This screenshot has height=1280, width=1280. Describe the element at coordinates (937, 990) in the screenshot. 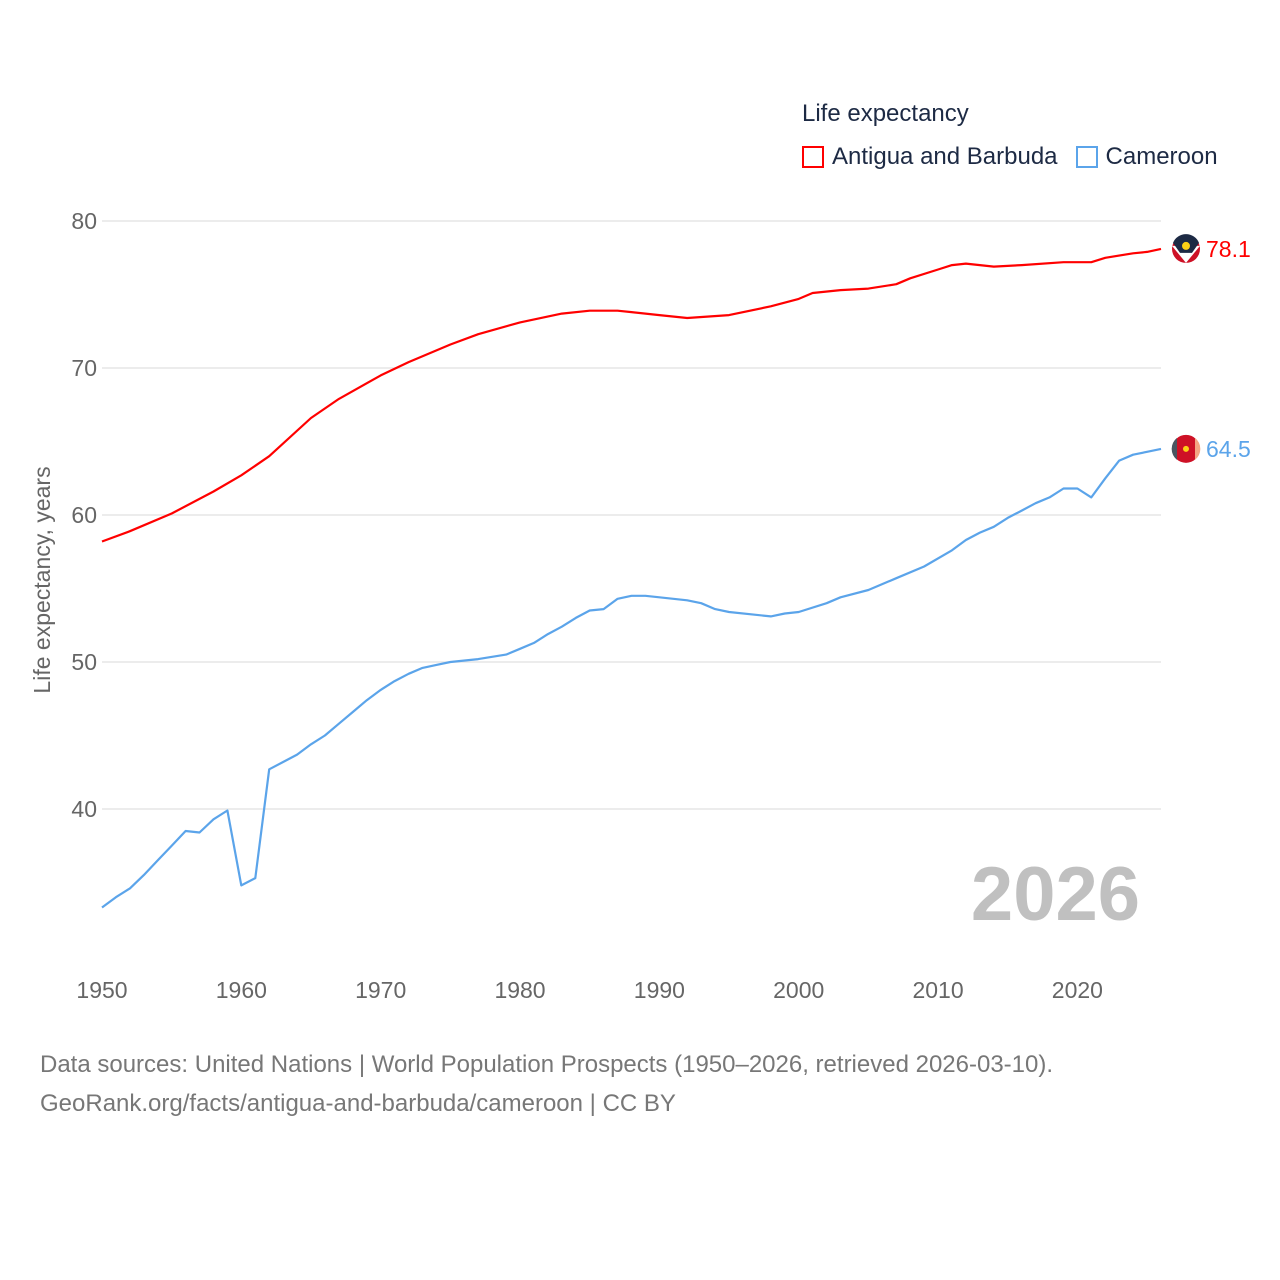

I see `x-tick-label: 2010` at that location.